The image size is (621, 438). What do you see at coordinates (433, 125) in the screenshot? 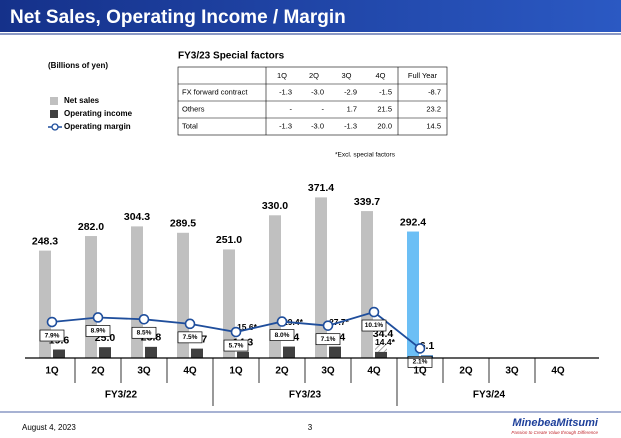
I see `table-cell: 14.5` at bounding box center [433, 125].